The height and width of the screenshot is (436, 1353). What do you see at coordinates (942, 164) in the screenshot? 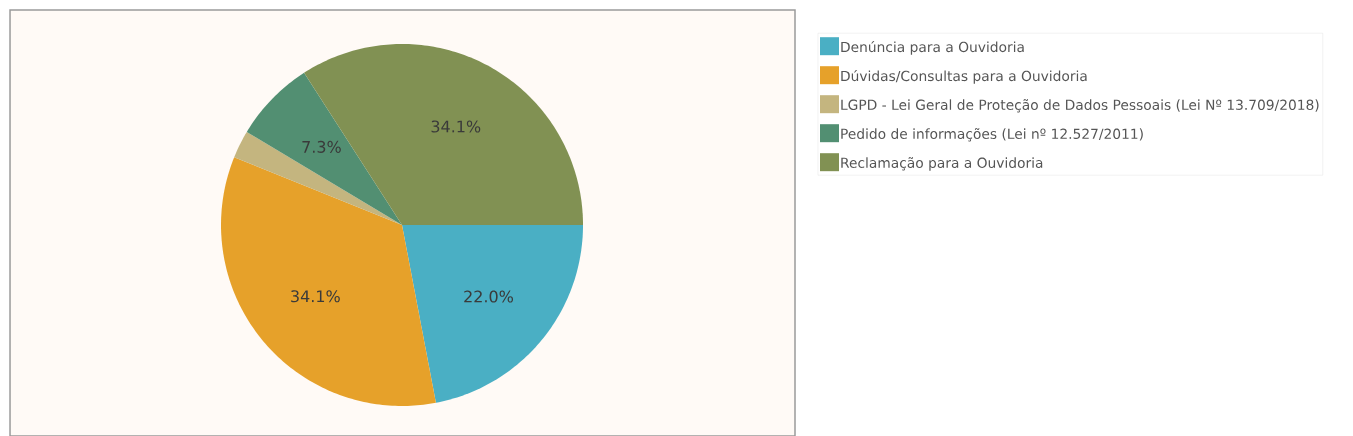
I see `legend-label: Reclamação para a Ouvidoria` at bounding box center [942, 164].